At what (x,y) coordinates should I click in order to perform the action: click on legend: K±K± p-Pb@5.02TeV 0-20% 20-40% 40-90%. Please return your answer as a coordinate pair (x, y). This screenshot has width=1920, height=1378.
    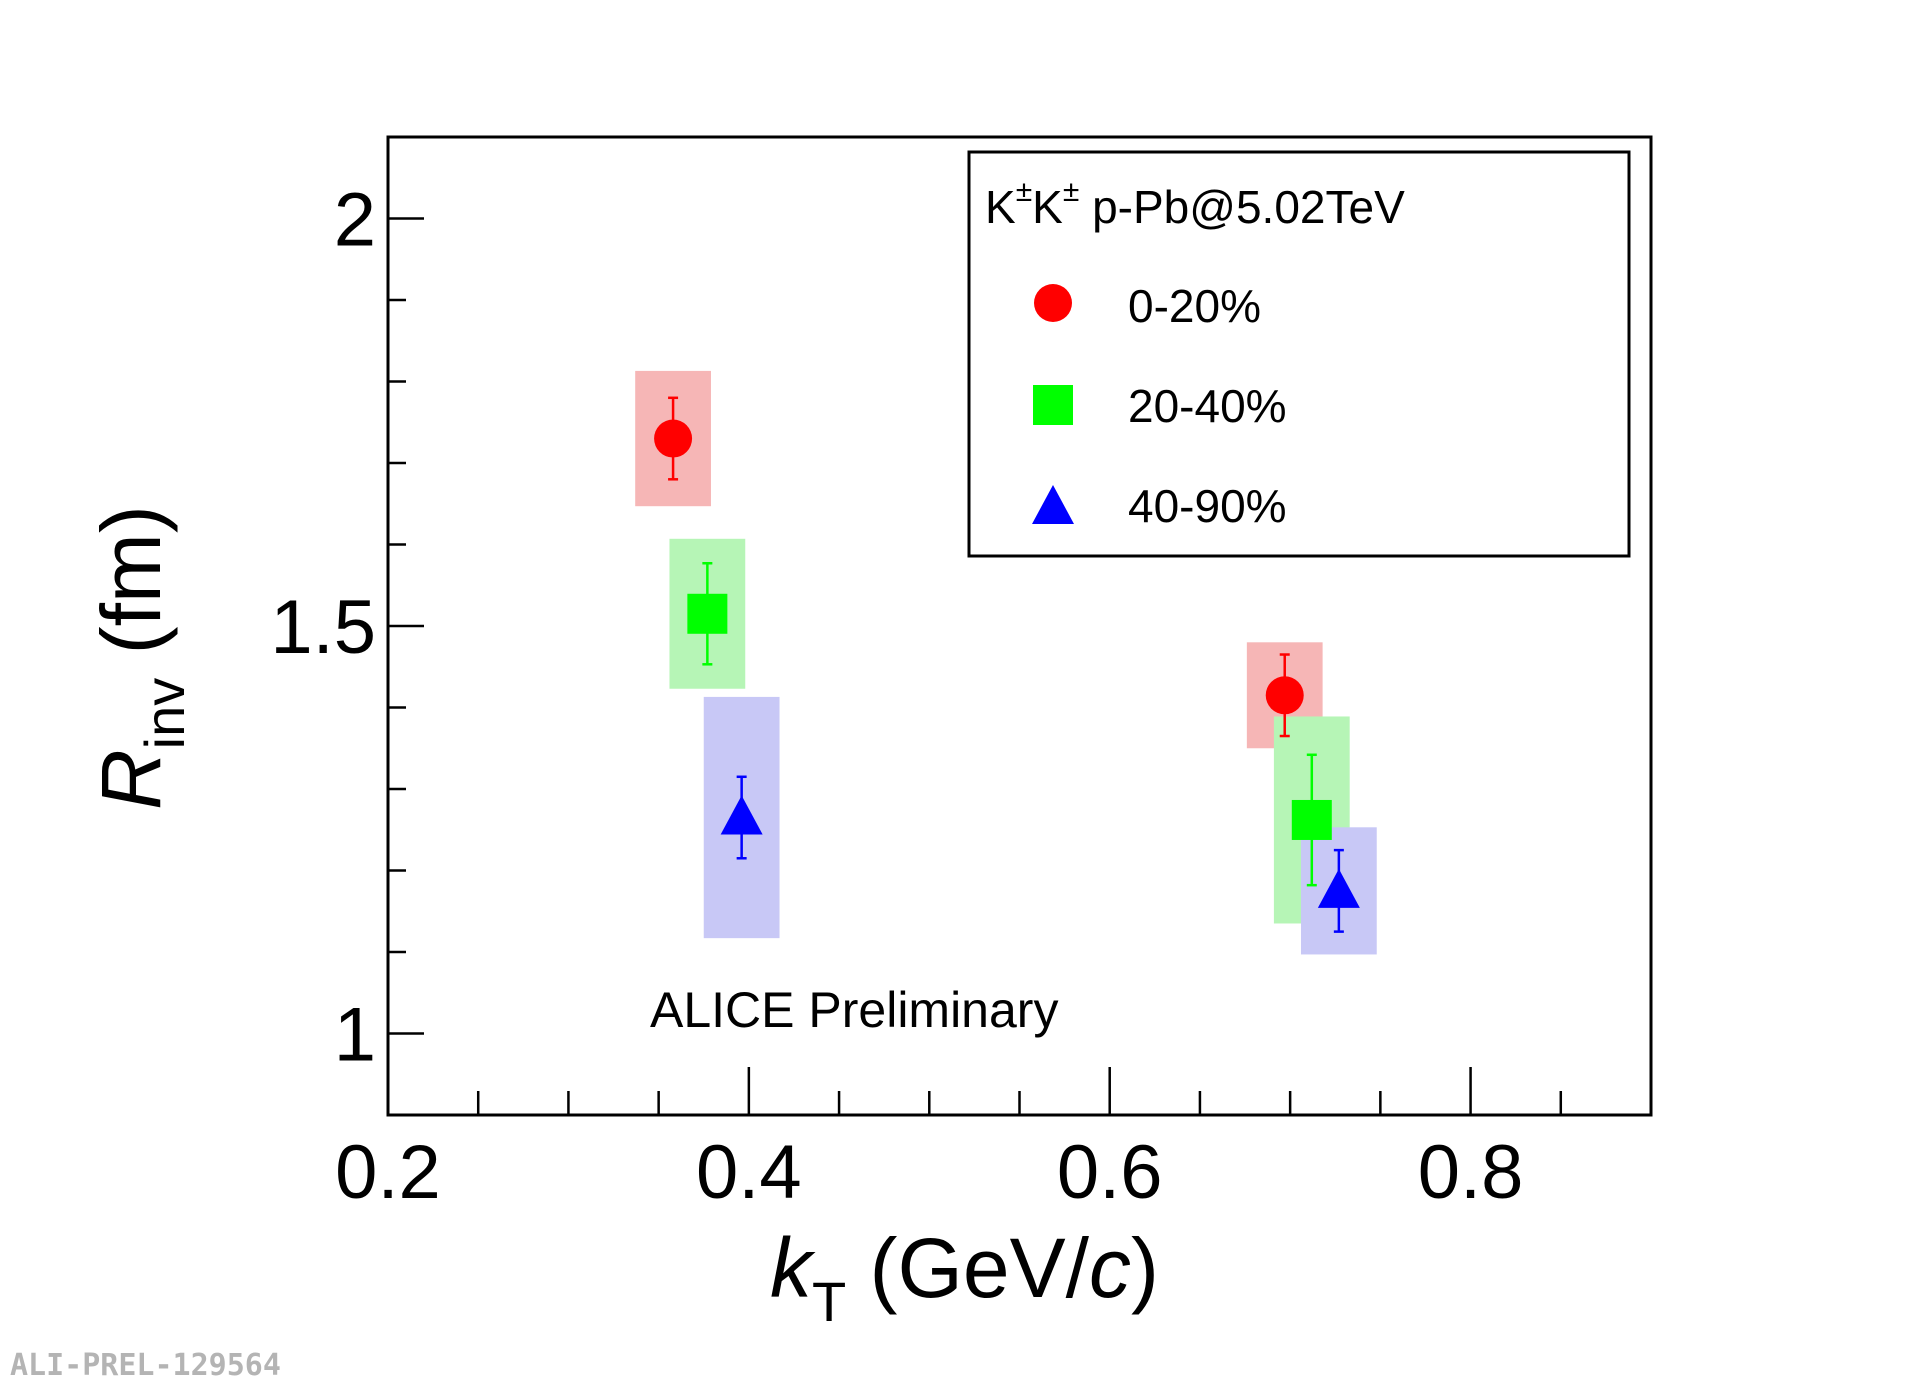
    Looking at the image, I should click on (1299, 354).